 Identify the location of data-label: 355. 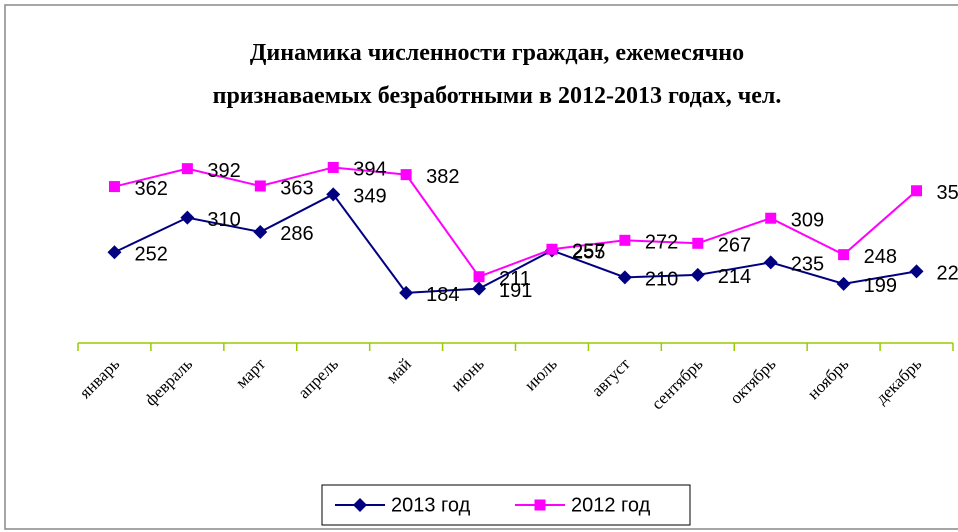
(947, 193).